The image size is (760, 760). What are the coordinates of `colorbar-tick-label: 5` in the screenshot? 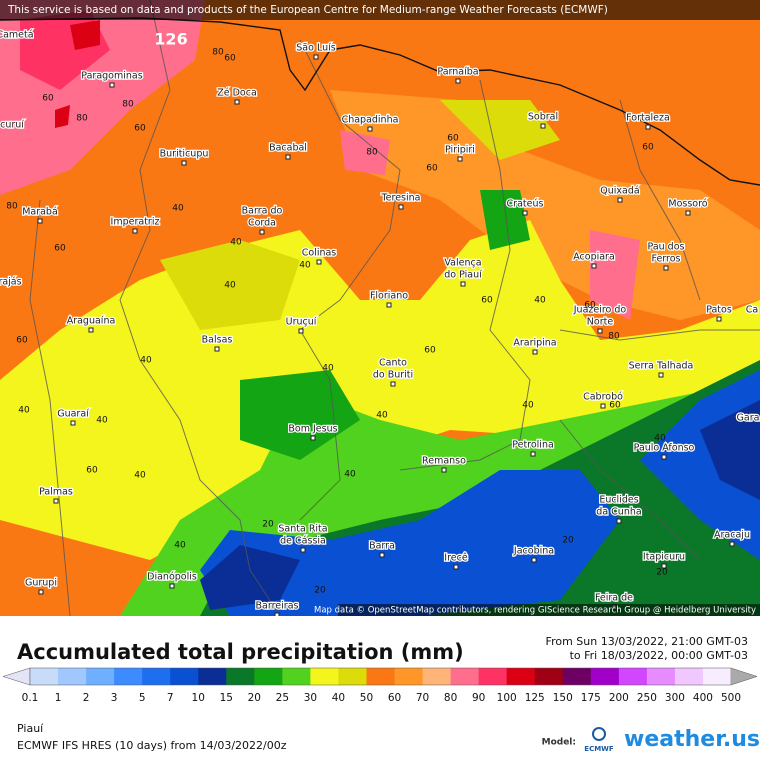 It's located at (142, 698).